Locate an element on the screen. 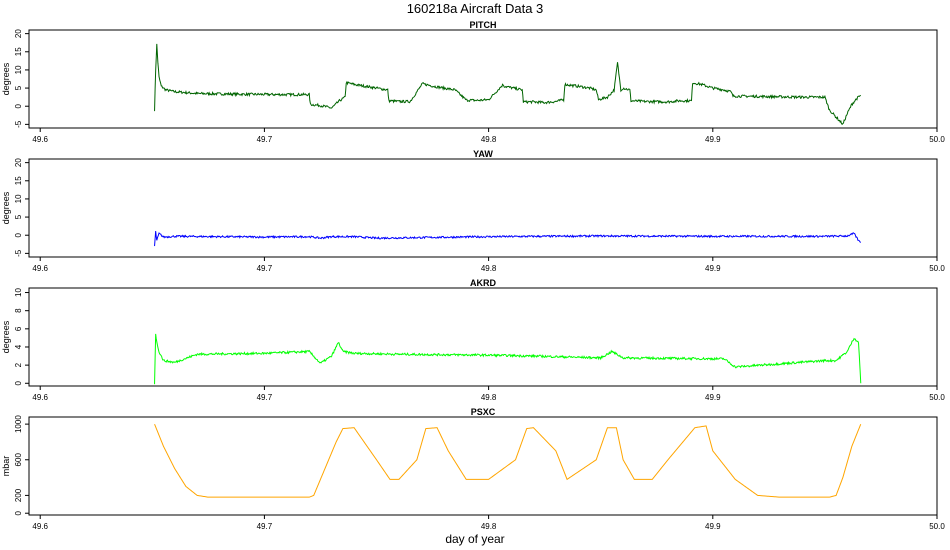  y-axis: 0 200 600 1000 is located at coordinates (21, 465).